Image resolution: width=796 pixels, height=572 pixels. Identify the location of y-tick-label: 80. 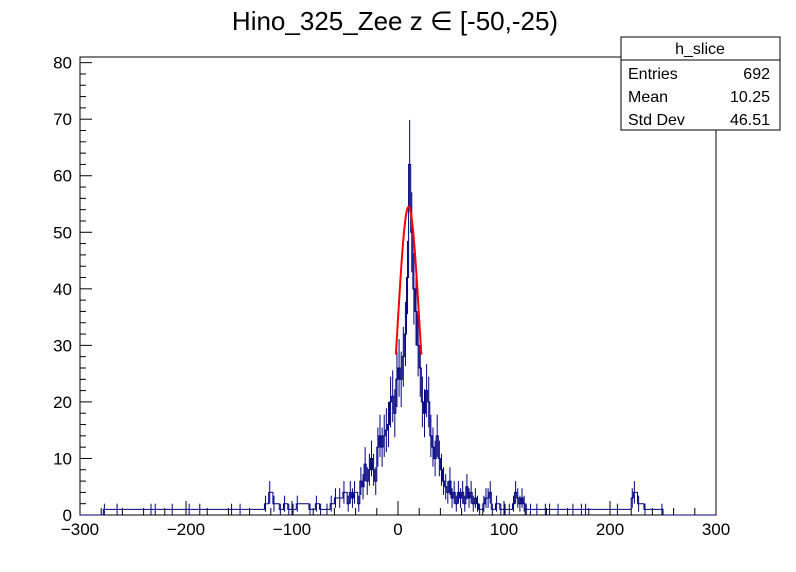
(62, 63).